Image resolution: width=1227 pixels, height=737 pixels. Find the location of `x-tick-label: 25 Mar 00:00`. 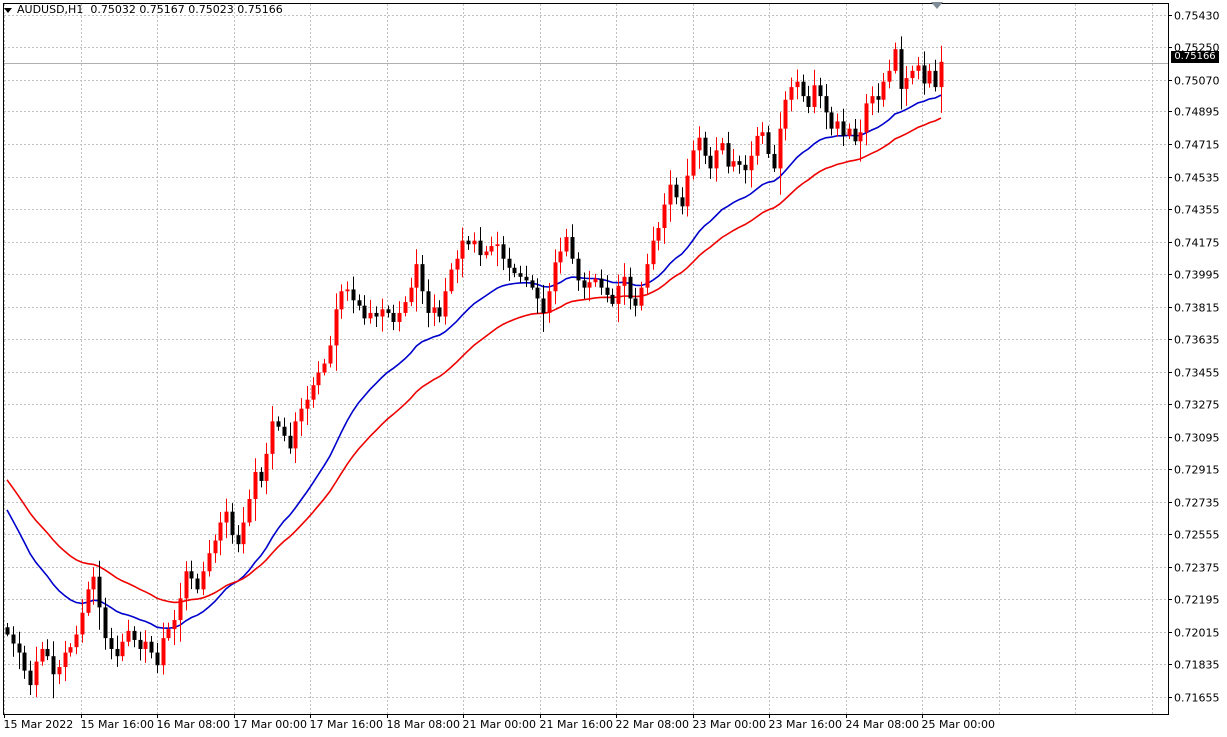

x-tick-label: 25 Mar 00:00 is located at coordinates (958, 724).